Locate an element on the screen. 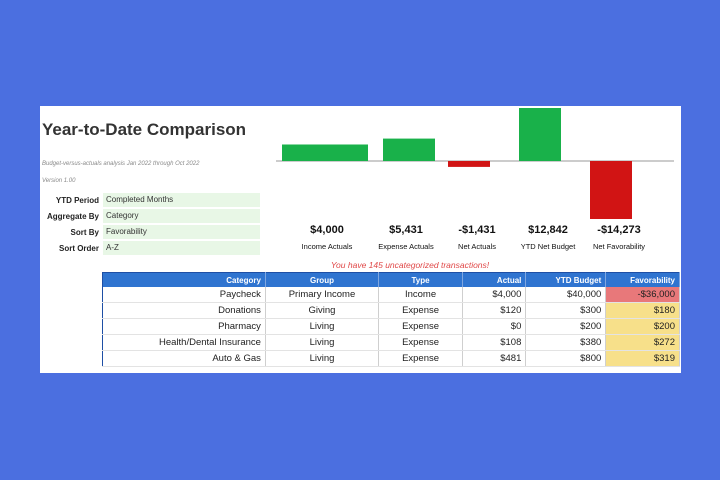 This screenshot has width=720, height=480. column-header-category: Category is located at coordinates (184, 279).